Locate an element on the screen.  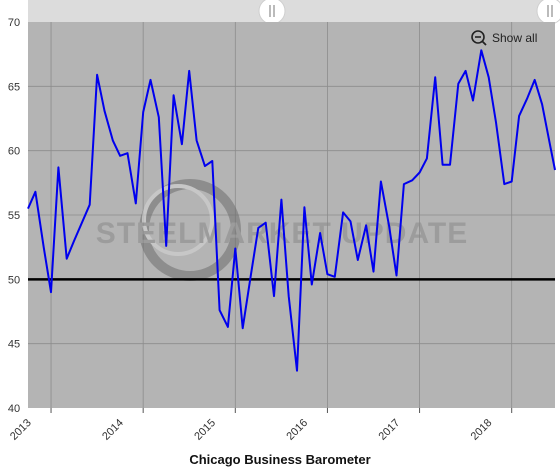
y-tick-label: 70 is located at coordinates (14, 23).